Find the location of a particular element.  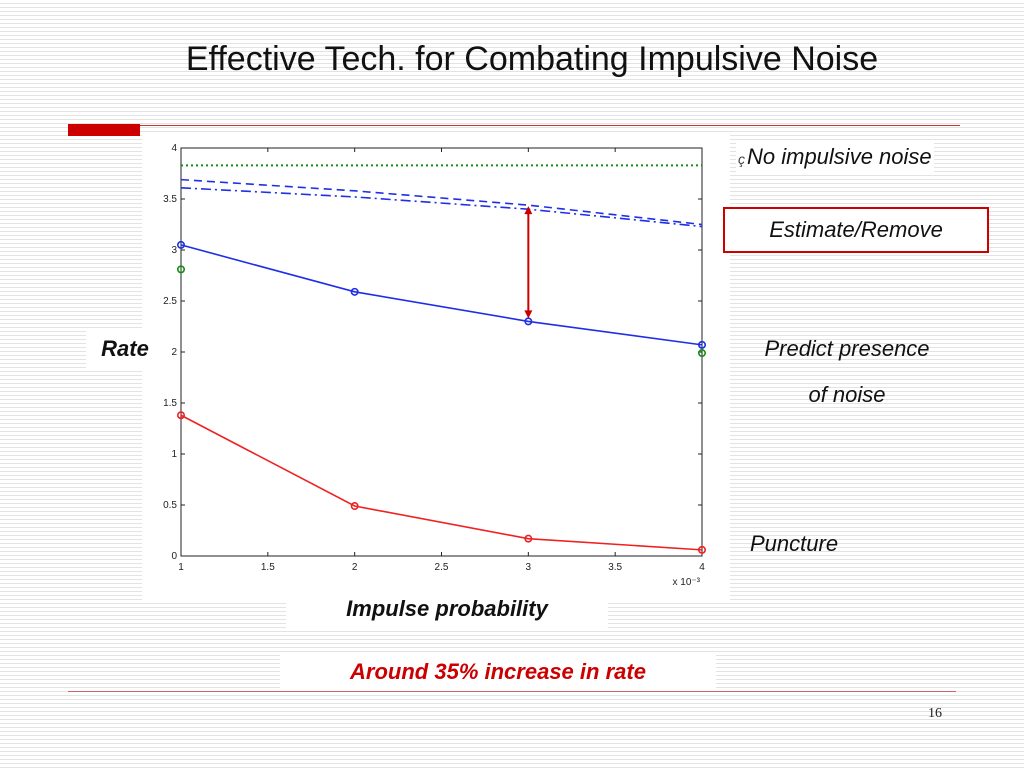

x-tick-label: 3 is located at coordinates (529, 567).